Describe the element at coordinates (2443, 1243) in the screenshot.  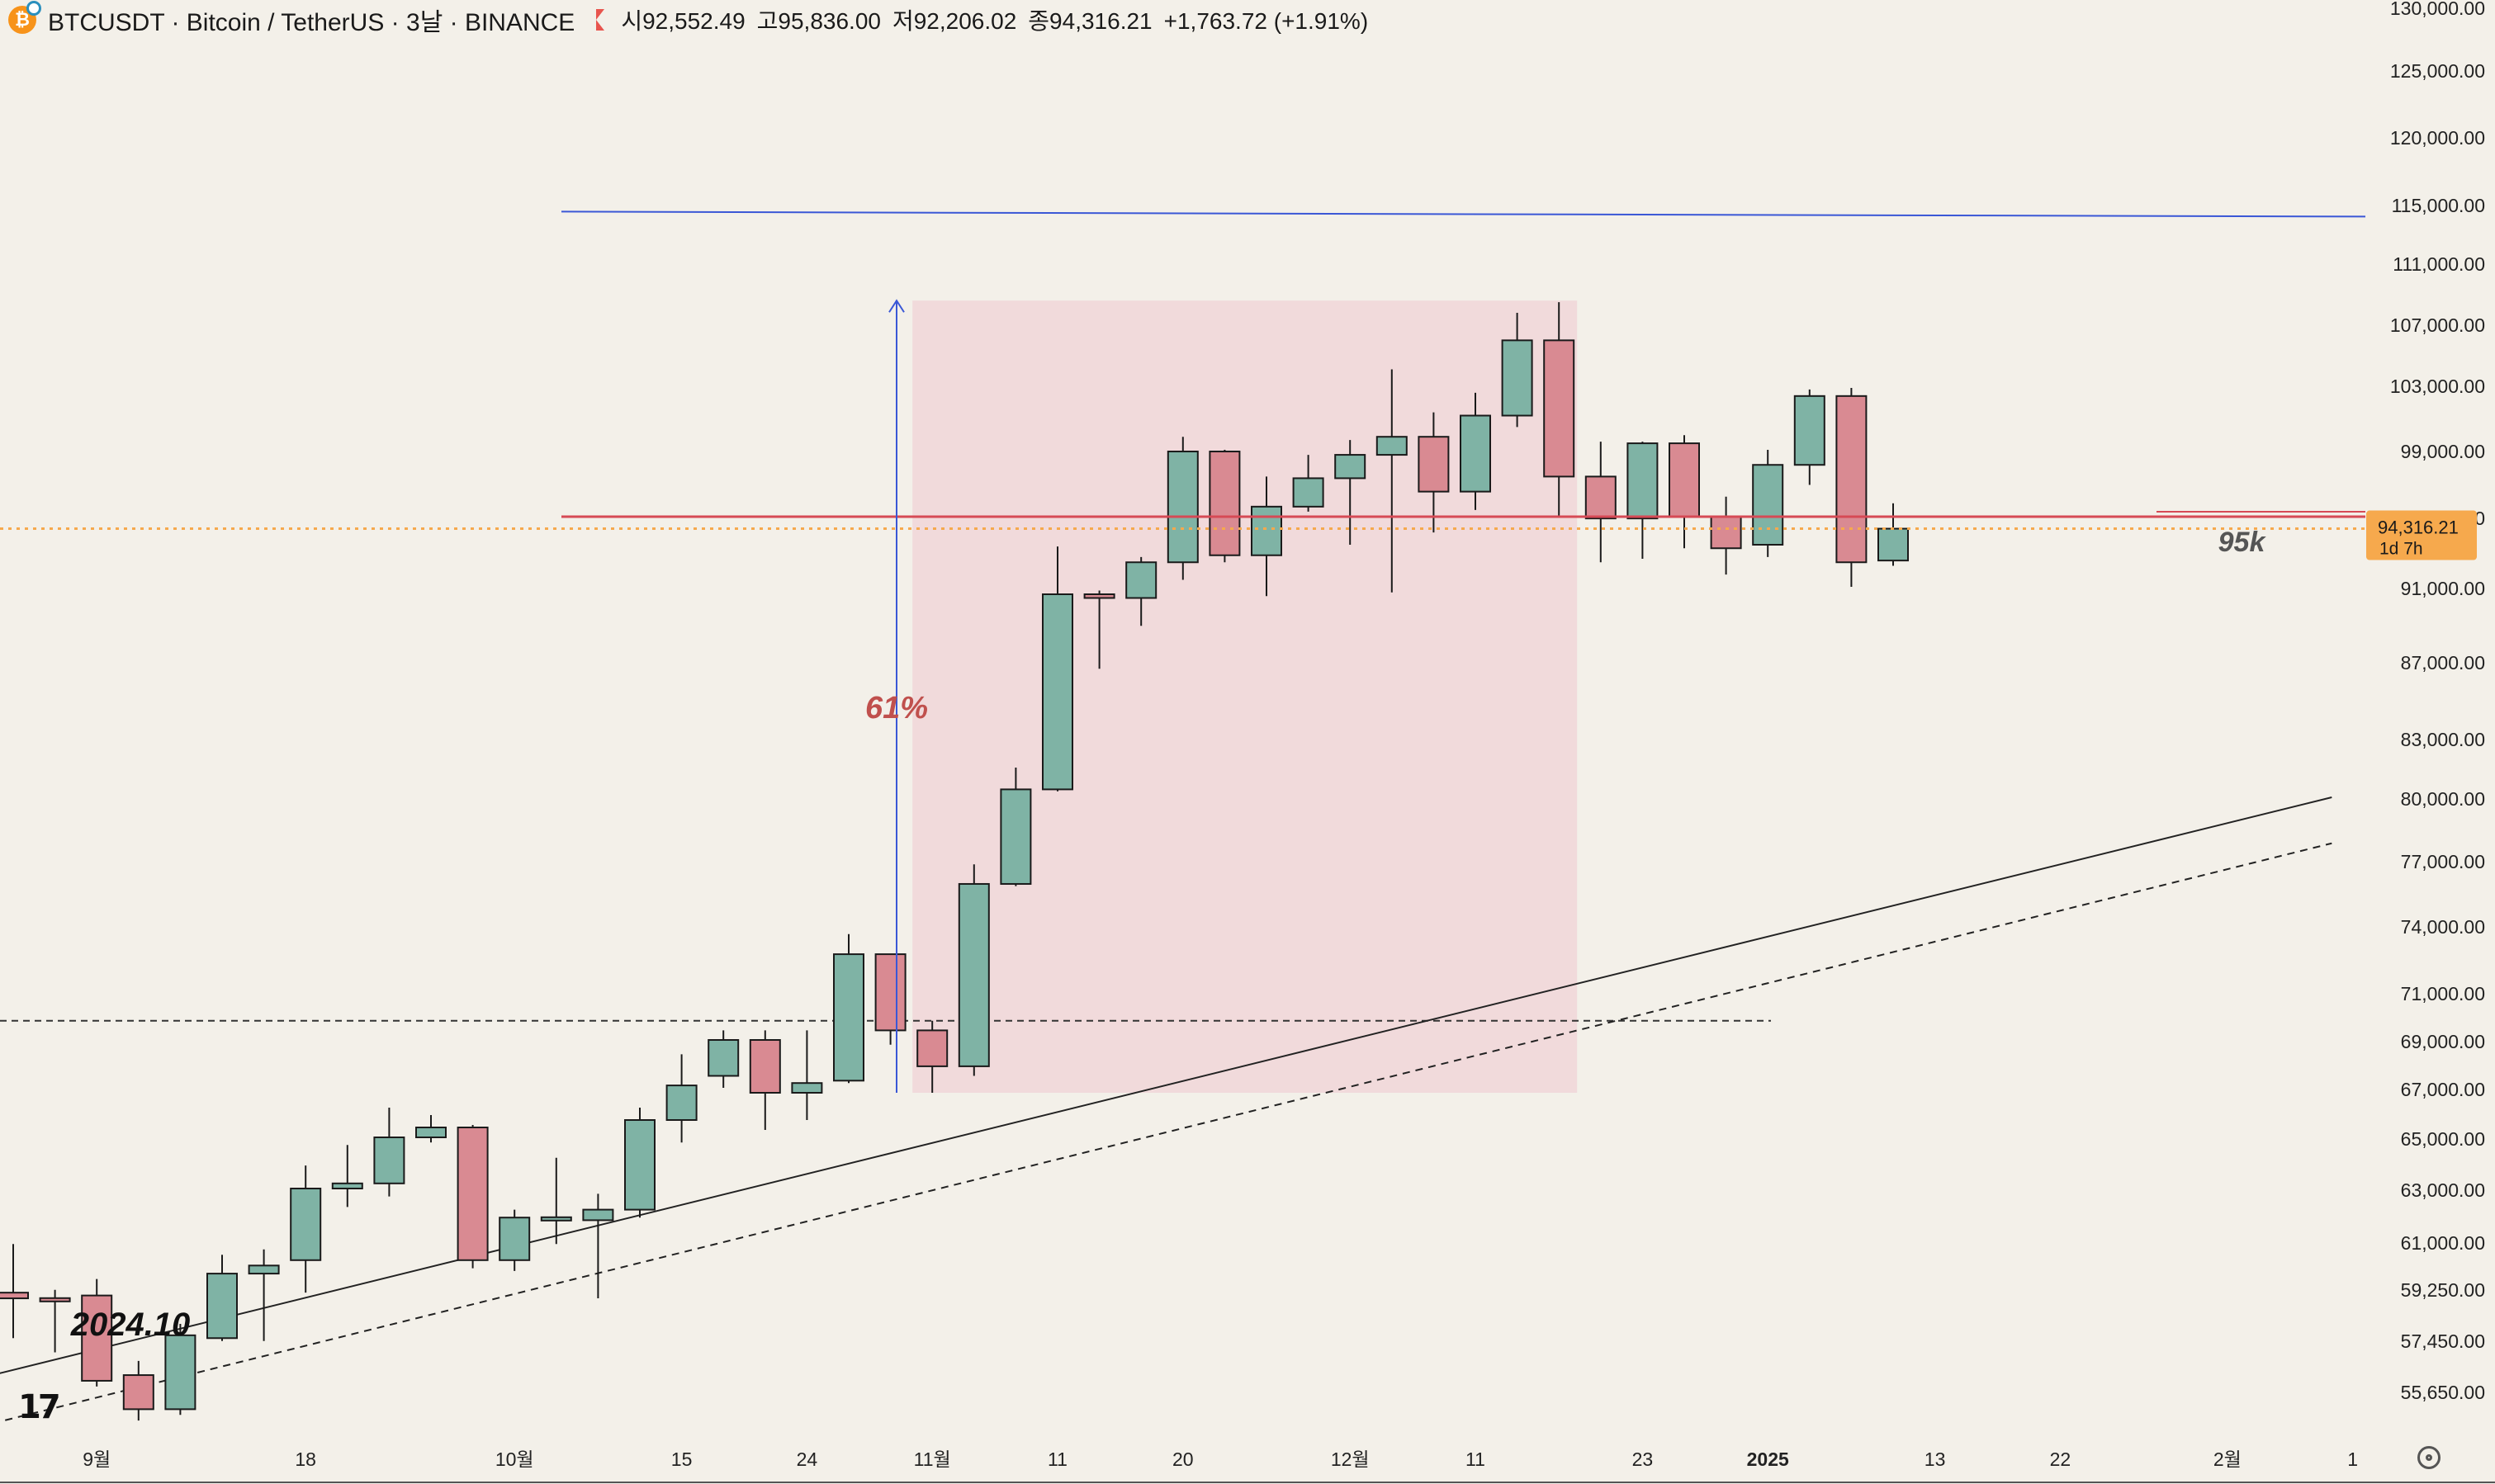
I see `y-axis-tick-label: 61,000.00` at that location.